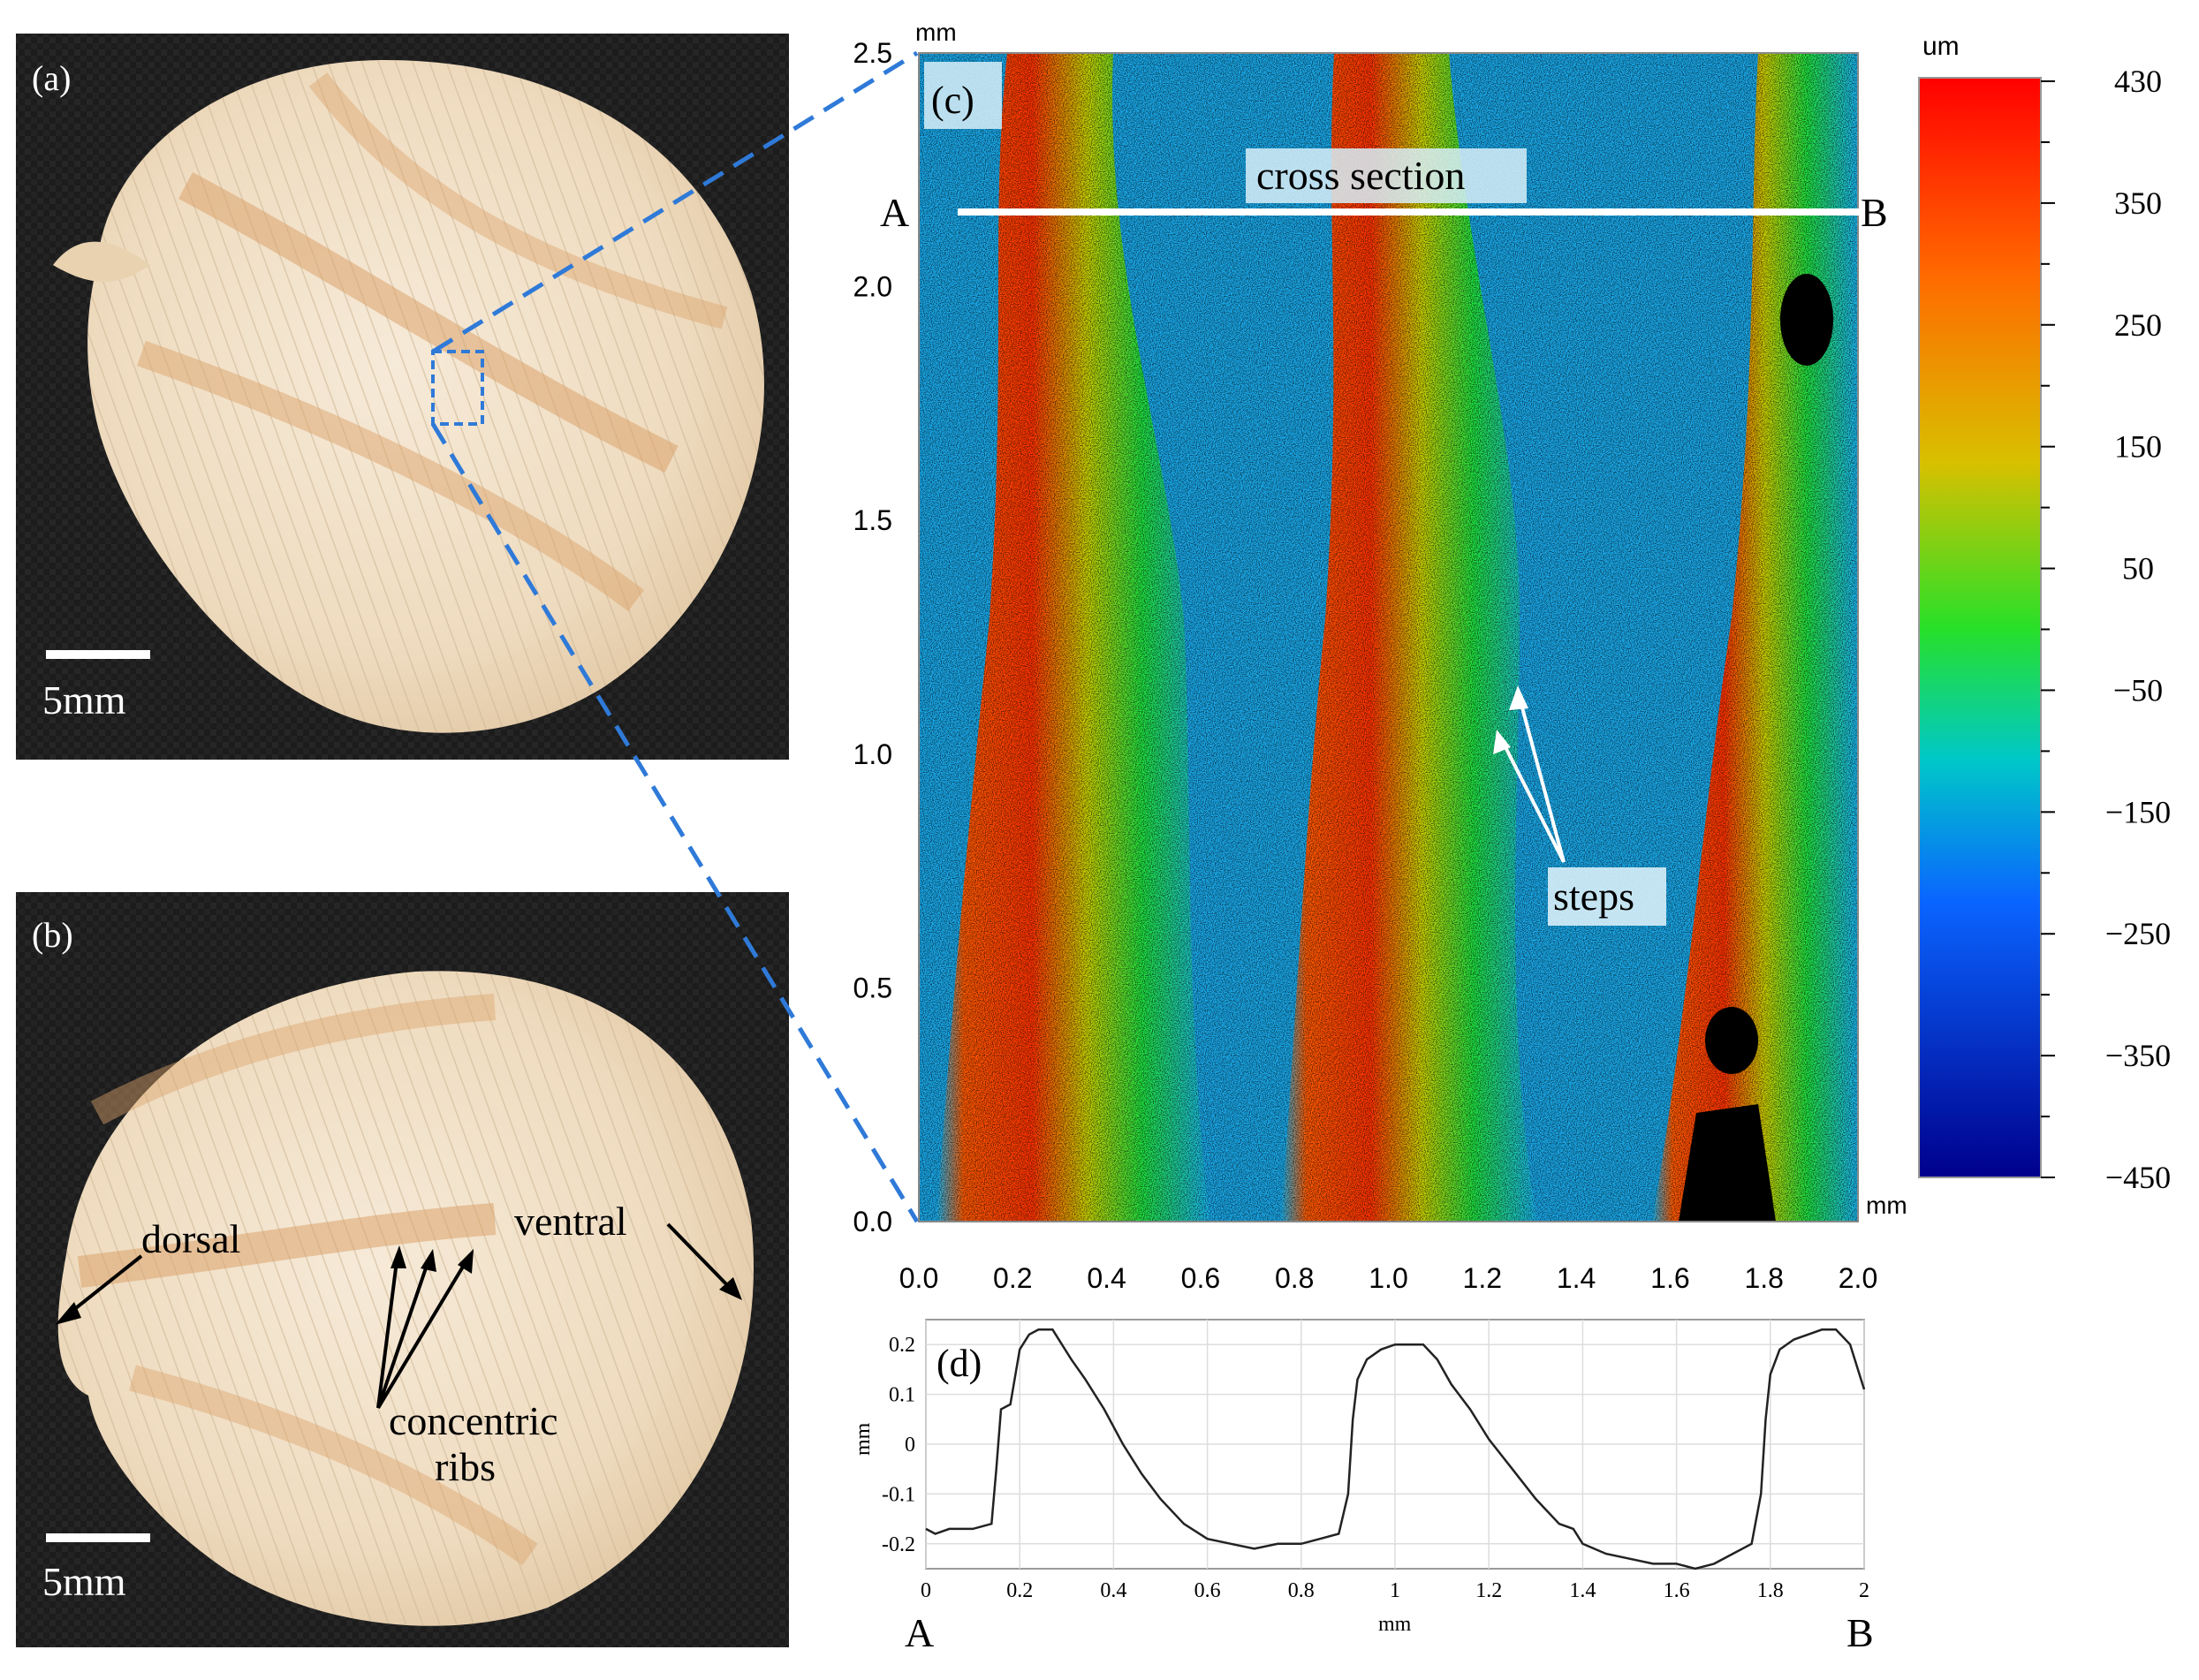  What do you see at coordinates (98, 654) in the screenshot?
I see `scale-bar-a` at bounding box center [98, 654].